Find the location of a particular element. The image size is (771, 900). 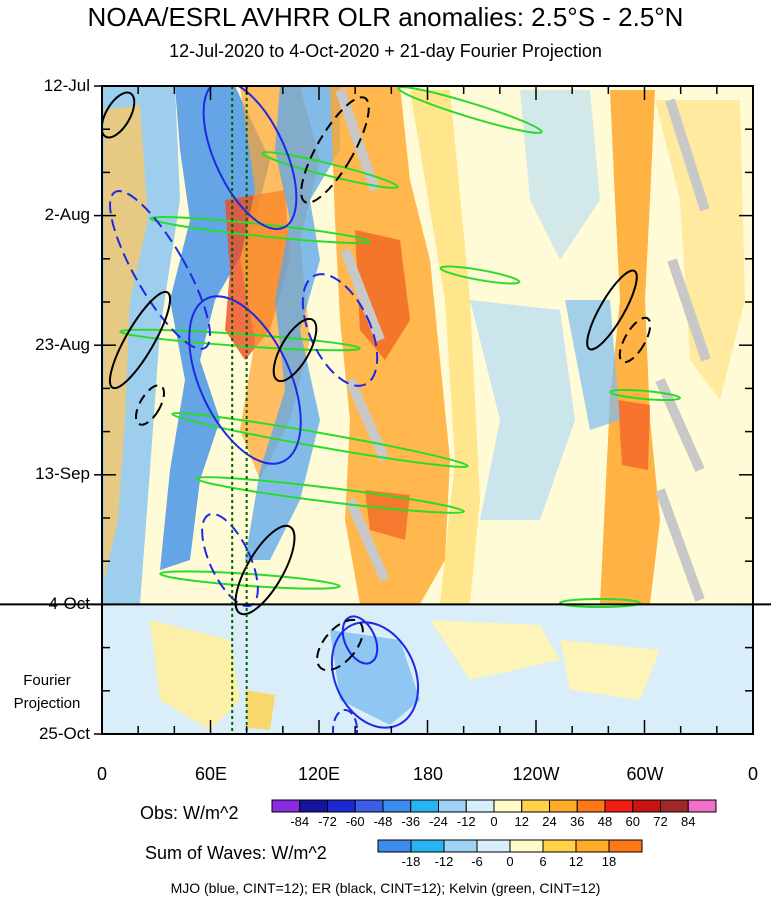

obs-colorbar-tick-label: 84 is located at coordinates (688, 821).